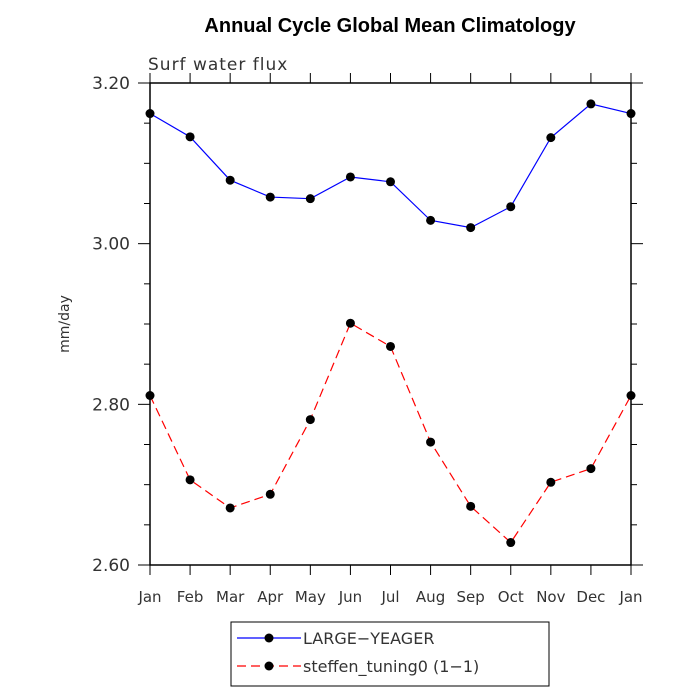  Describe the element at coordinates (550, 597) in the screenshot. I see `x-tick-label: Nov` at that location.